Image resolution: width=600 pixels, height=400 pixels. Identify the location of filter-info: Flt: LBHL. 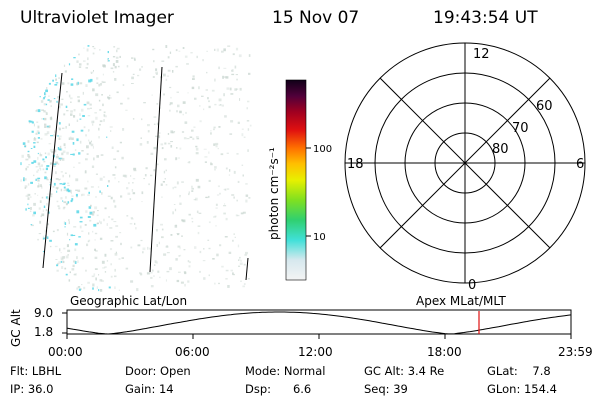
(36, 371).